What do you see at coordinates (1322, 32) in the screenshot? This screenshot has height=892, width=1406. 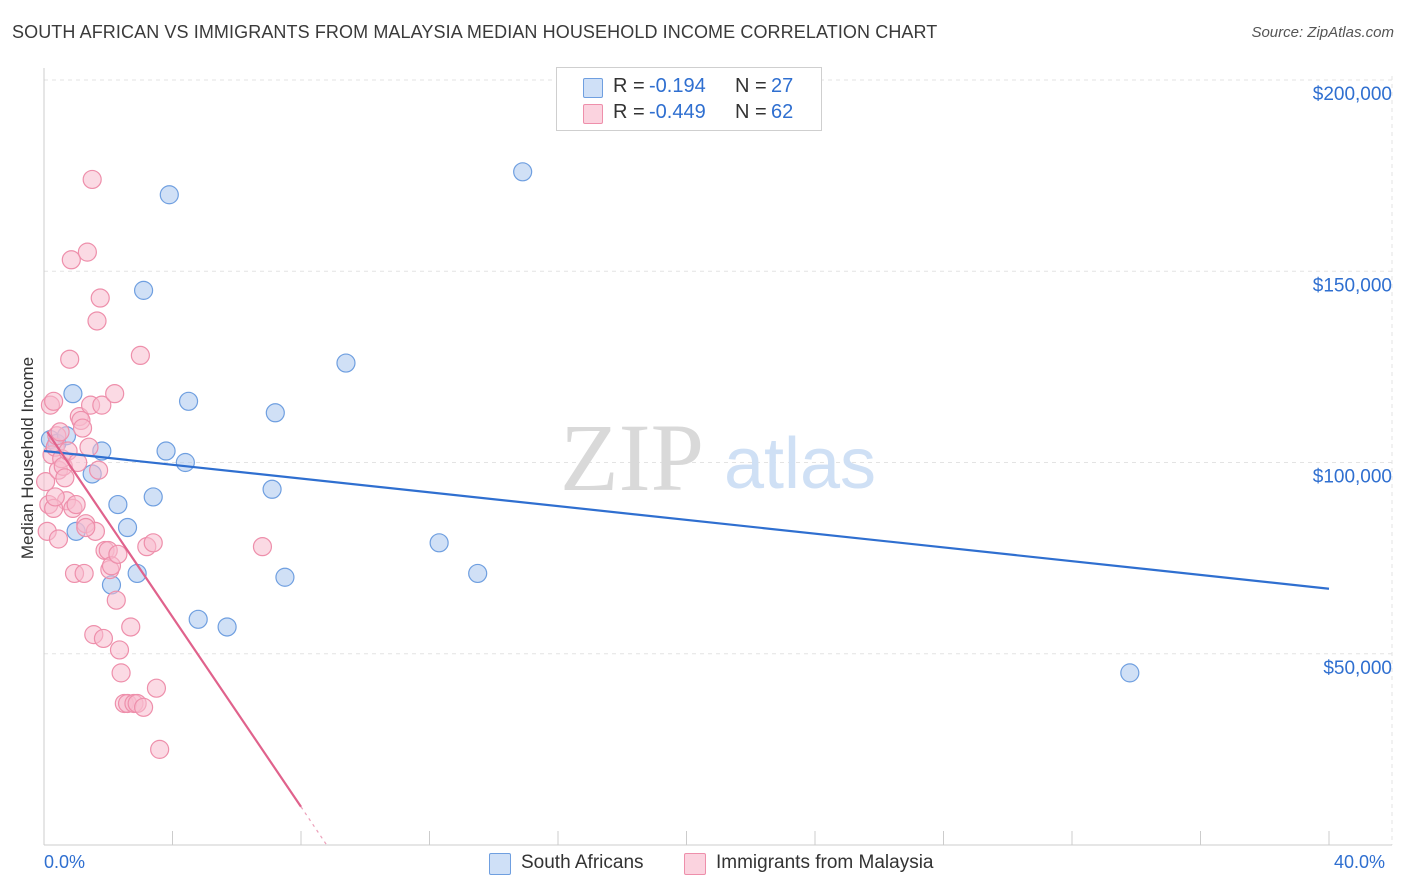 I see `source-attribution: Source: ZipAtlas.com` at bounding box center [1322, 32].